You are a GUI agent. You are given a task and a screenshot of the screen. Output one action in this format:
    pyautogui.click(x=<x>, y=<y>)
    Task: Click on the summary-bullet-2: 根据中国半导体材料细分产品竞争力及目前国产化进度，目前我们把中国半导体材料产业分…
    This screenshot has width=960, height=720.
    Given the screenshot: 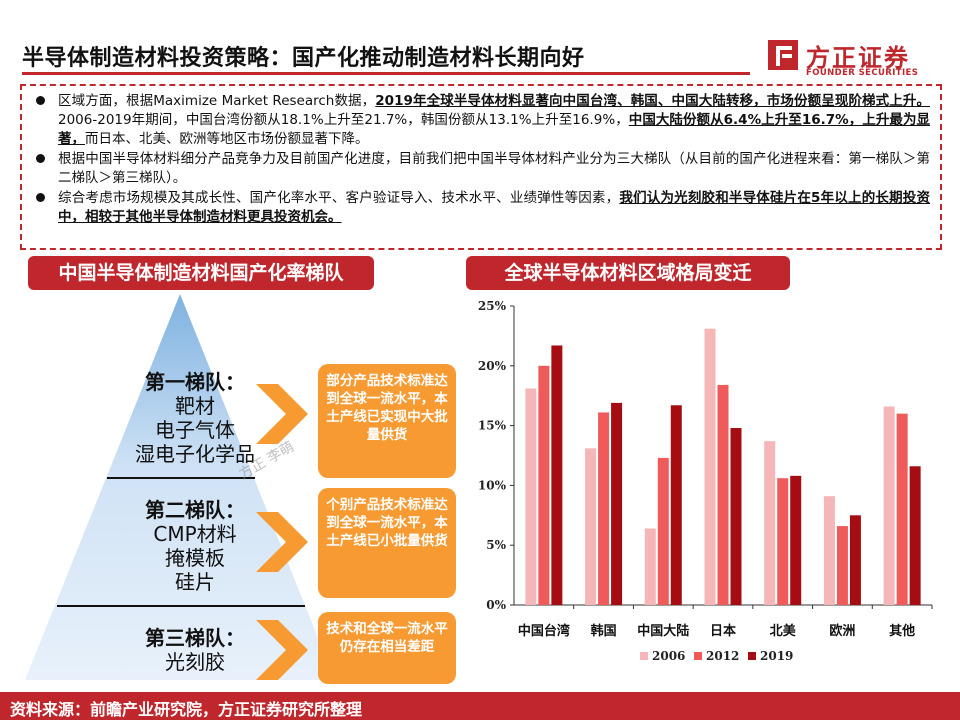 What is the action you would take?
    pyautogui.click(x=481, y=169)
    